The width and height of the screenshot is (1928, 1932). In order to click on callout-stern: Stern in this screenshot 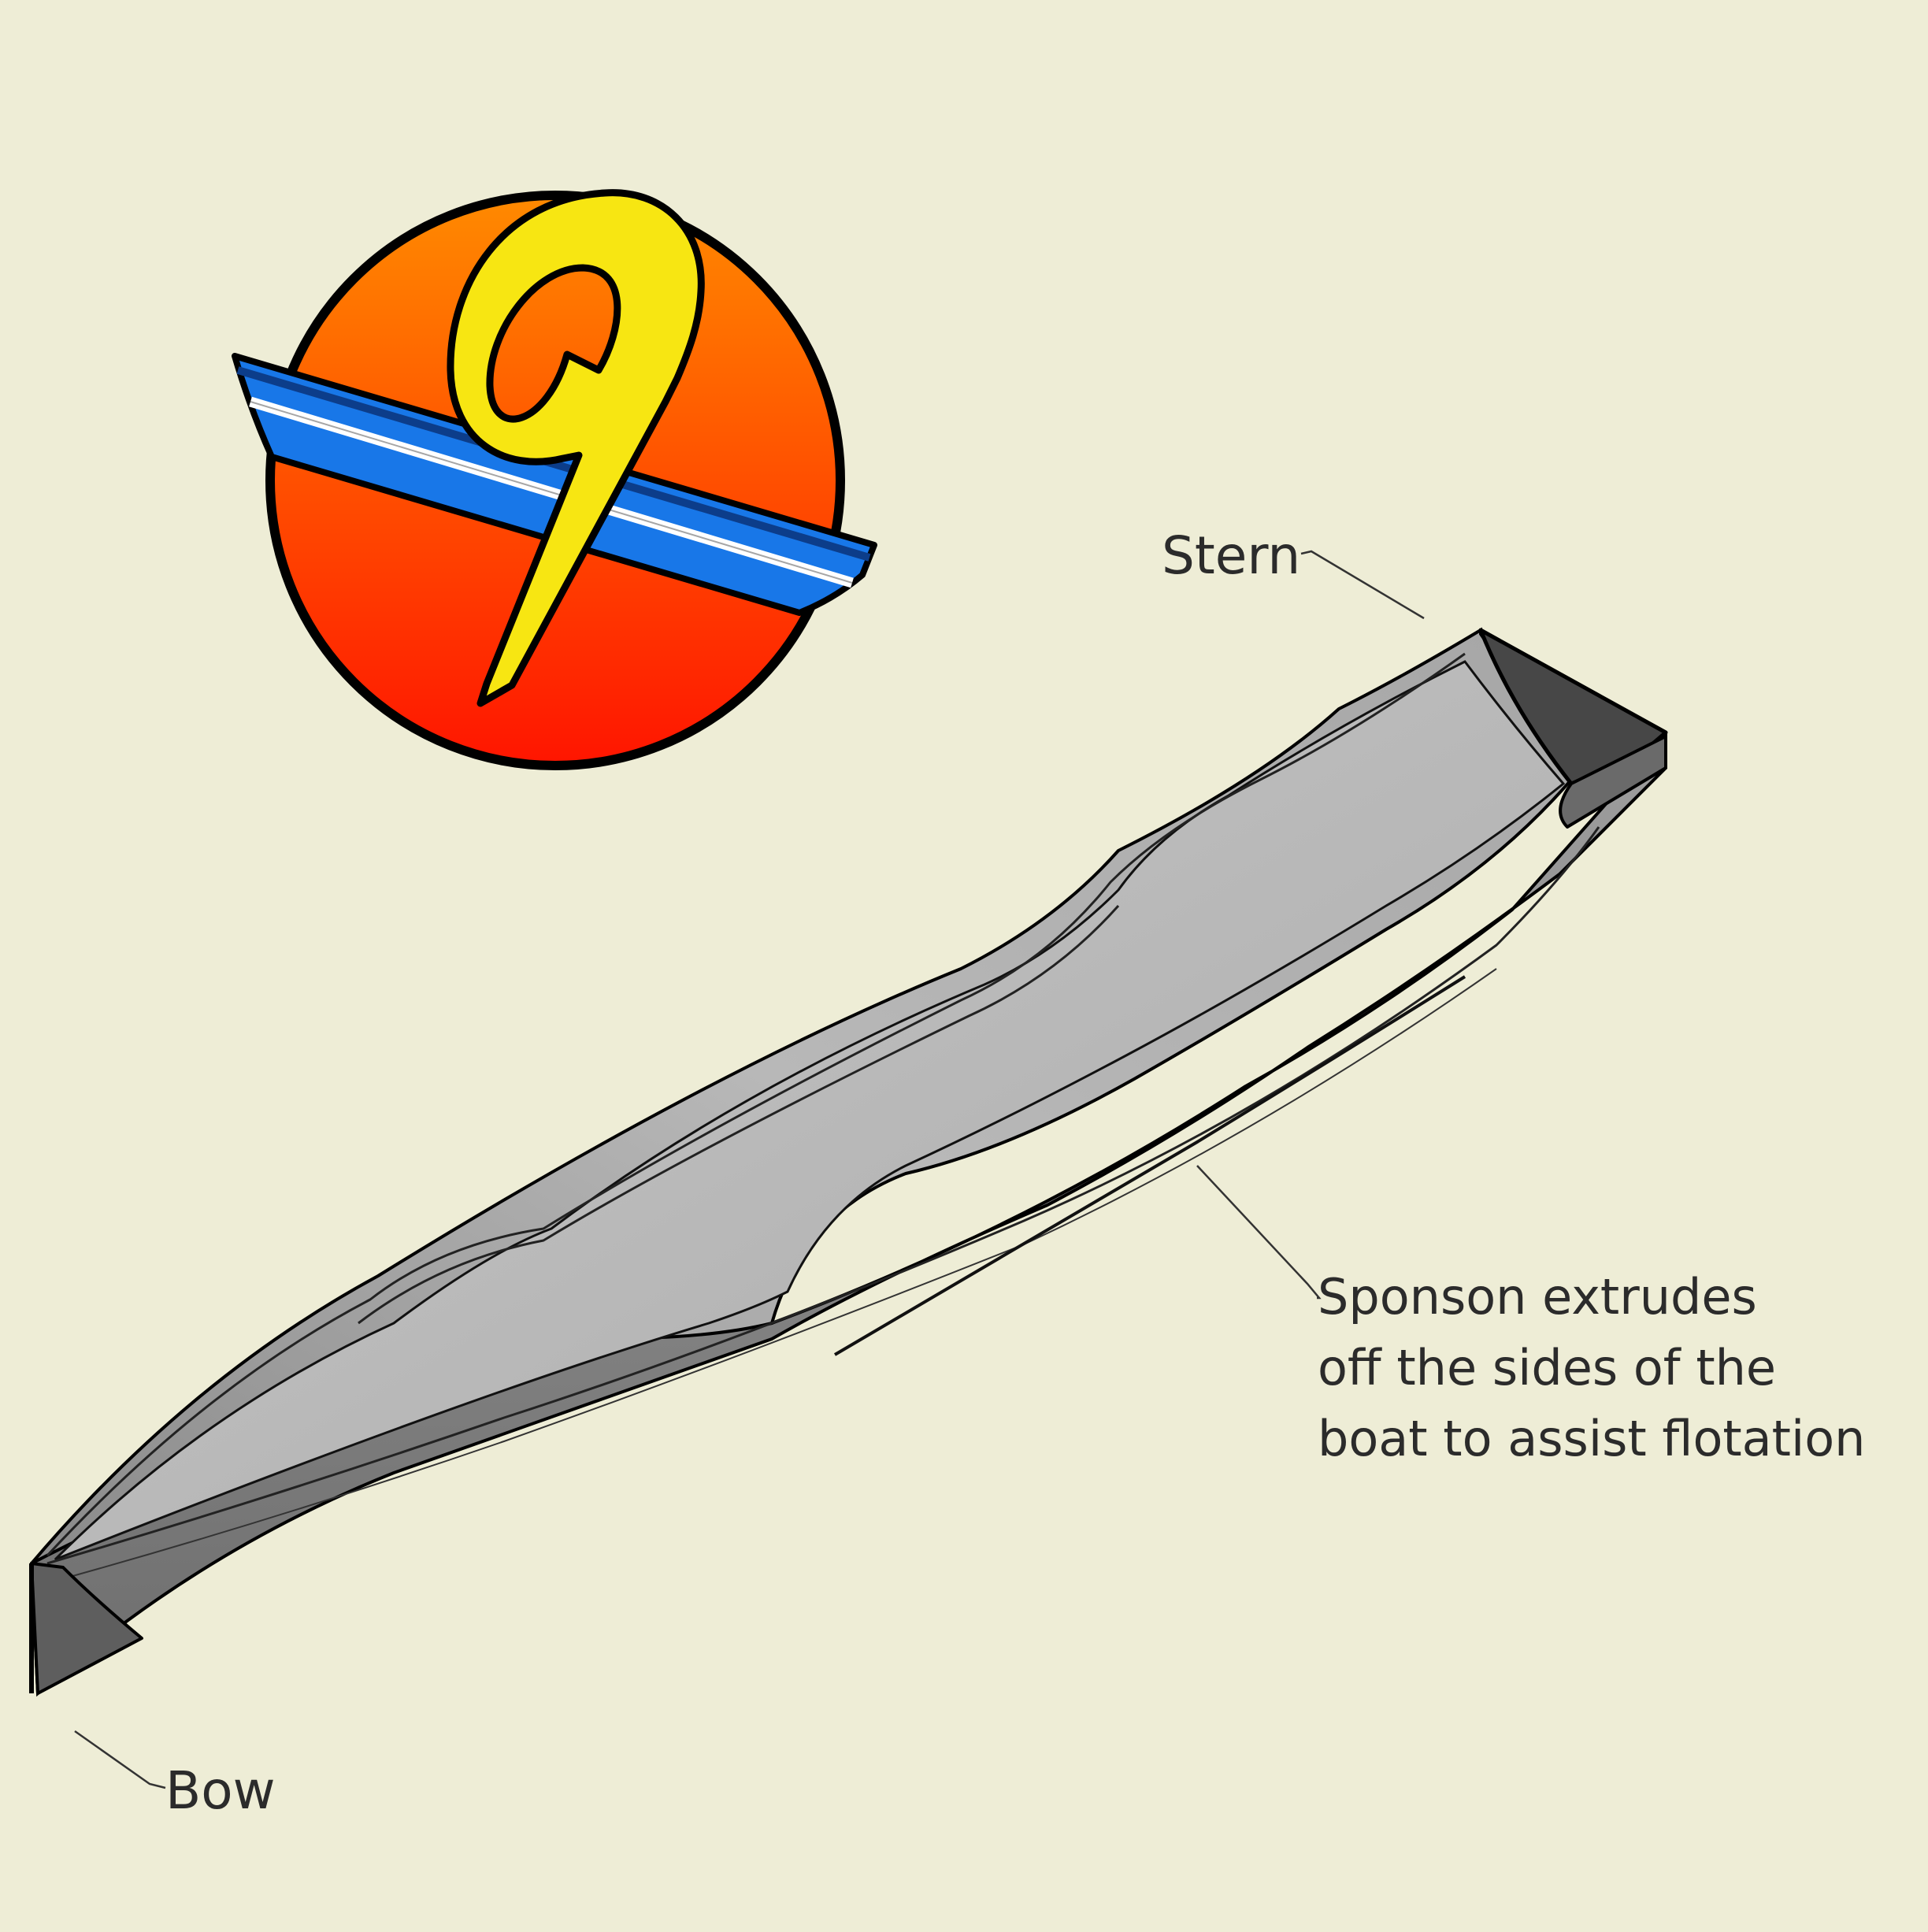, I will do `click(1293, 572)`.